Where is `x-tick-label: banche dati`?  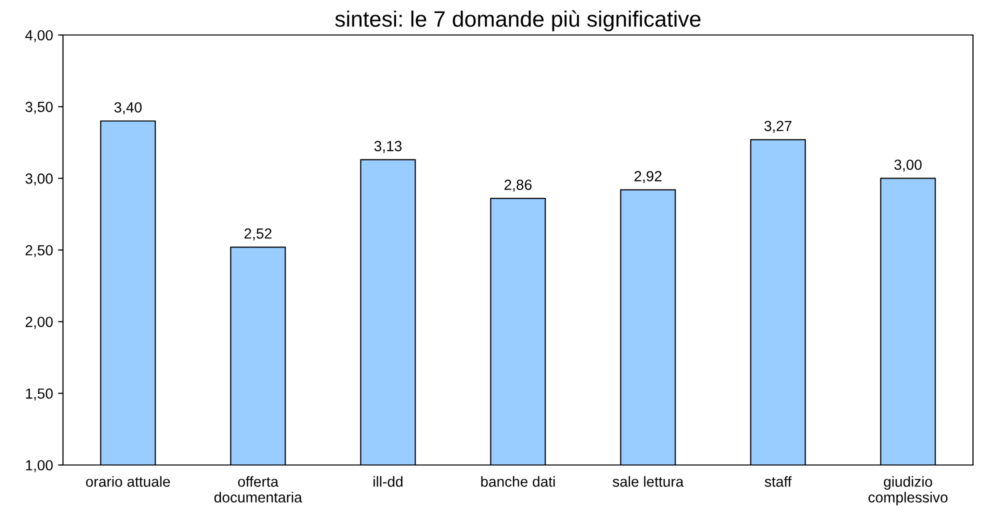
x-tick-label: banche dati is located at coordinates (518, 481).